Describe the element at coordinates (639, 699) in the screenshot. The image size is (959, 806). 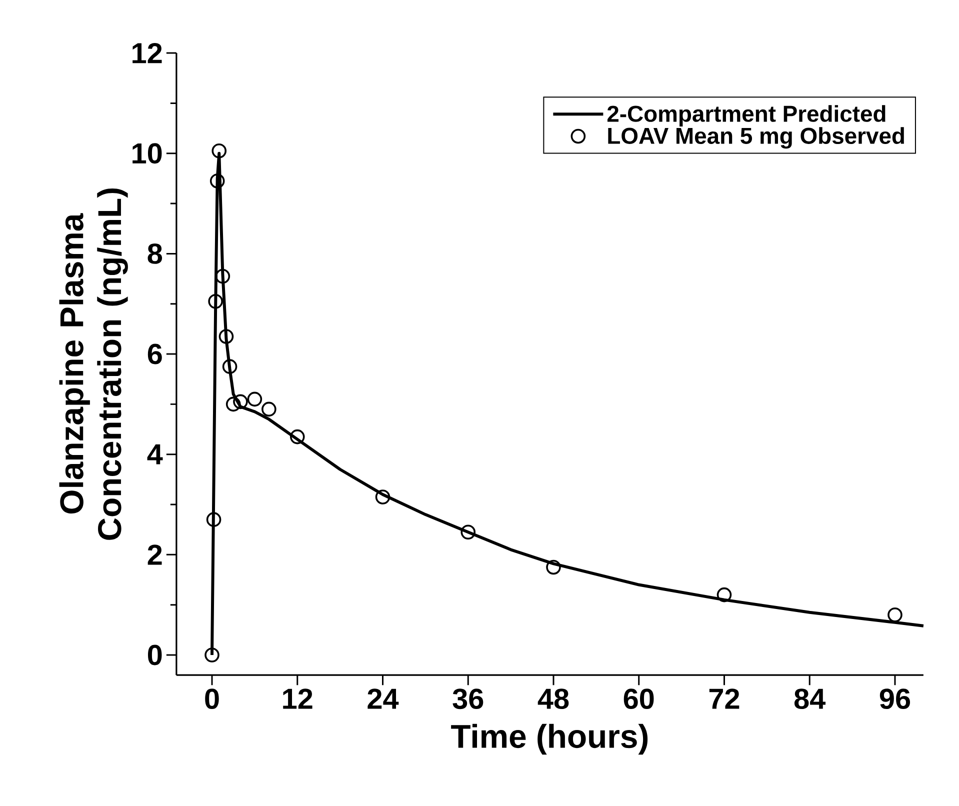
I see `x-tick-label: 60` at that location.